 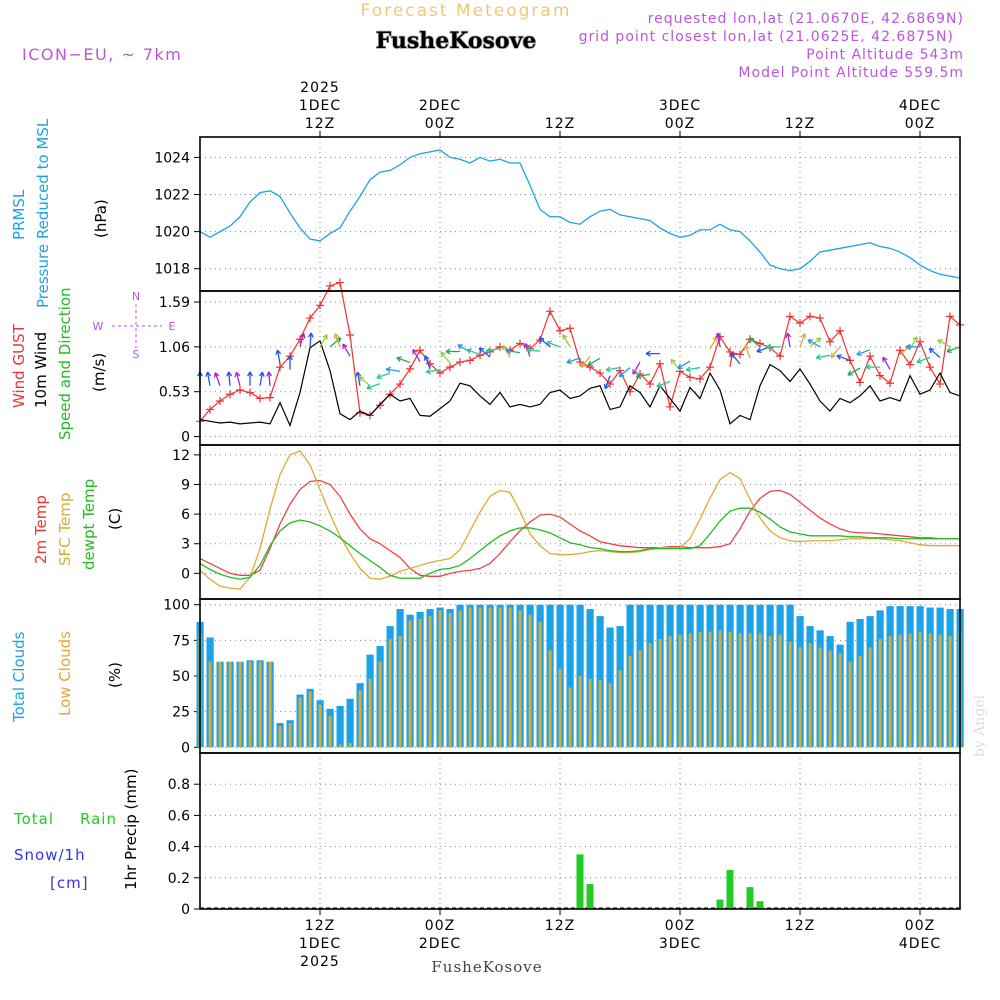 I want to click on bottom-tick-label: 2025, so click(x=320, y=962).